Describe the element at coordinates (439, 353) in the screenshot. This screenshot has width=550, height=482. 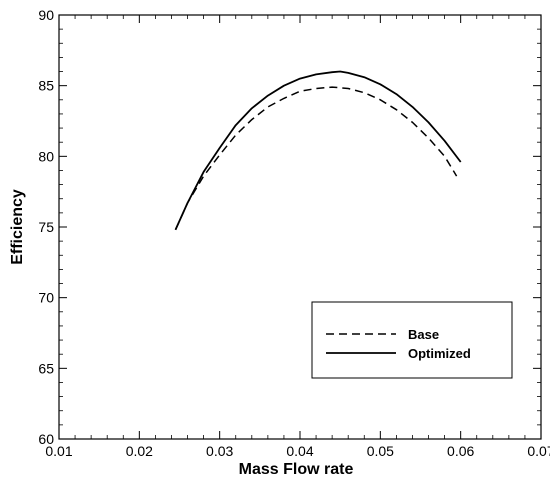
I see `legend-label-optimized: Optimized` at that location.